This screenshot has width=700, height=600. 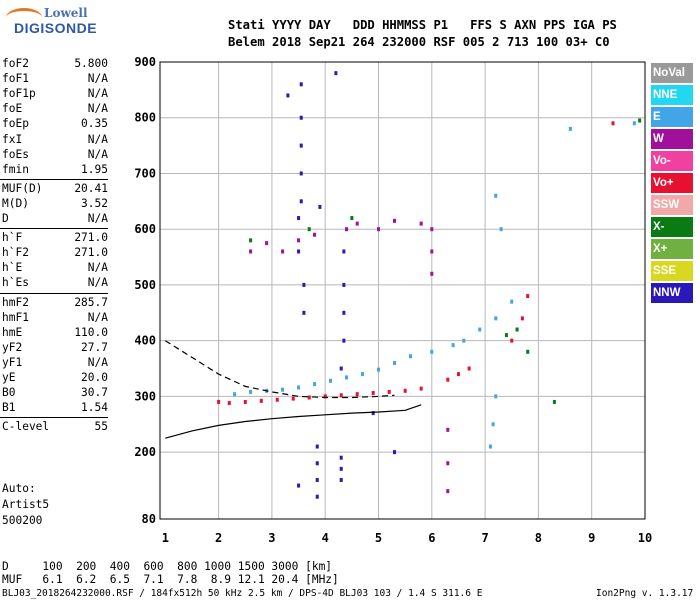 What do you see at coordinates (55, 393) in the screenshot?
I see `param-row-21: B0 30.7` at bounding box center [55, 393].